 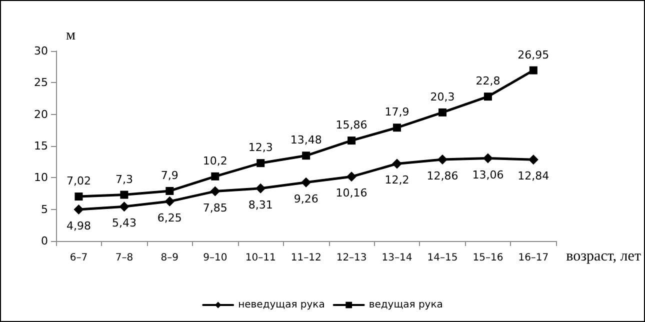 What do you see at coordinates (260, 147) in the screenshot?
I see `data-label: 12,3` at bounding box center [260, 147].